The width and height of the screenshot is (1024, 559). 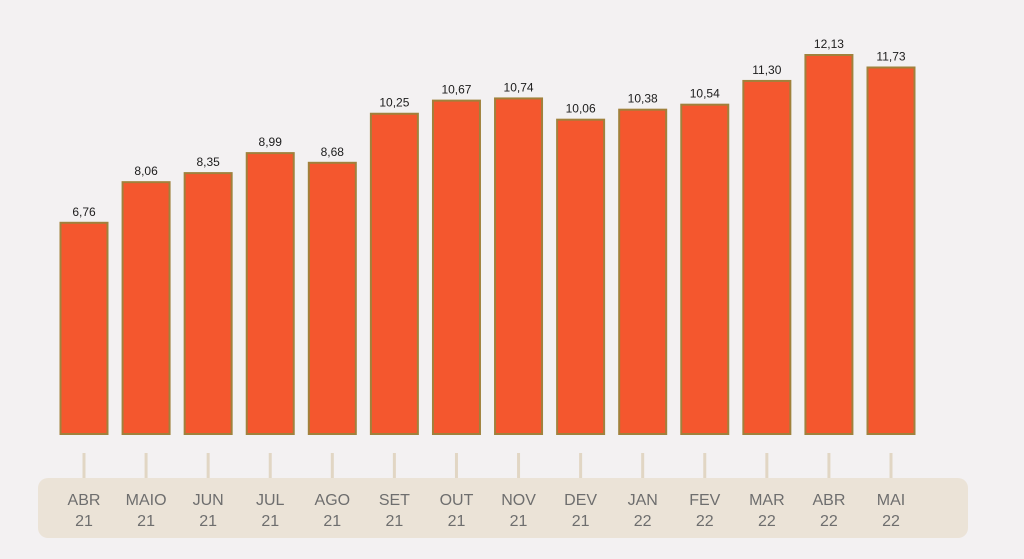 What do you see at coordinates (84, 212) in the screenshot?
I see `data-label: 6,76` at bounding box center [84, 212].